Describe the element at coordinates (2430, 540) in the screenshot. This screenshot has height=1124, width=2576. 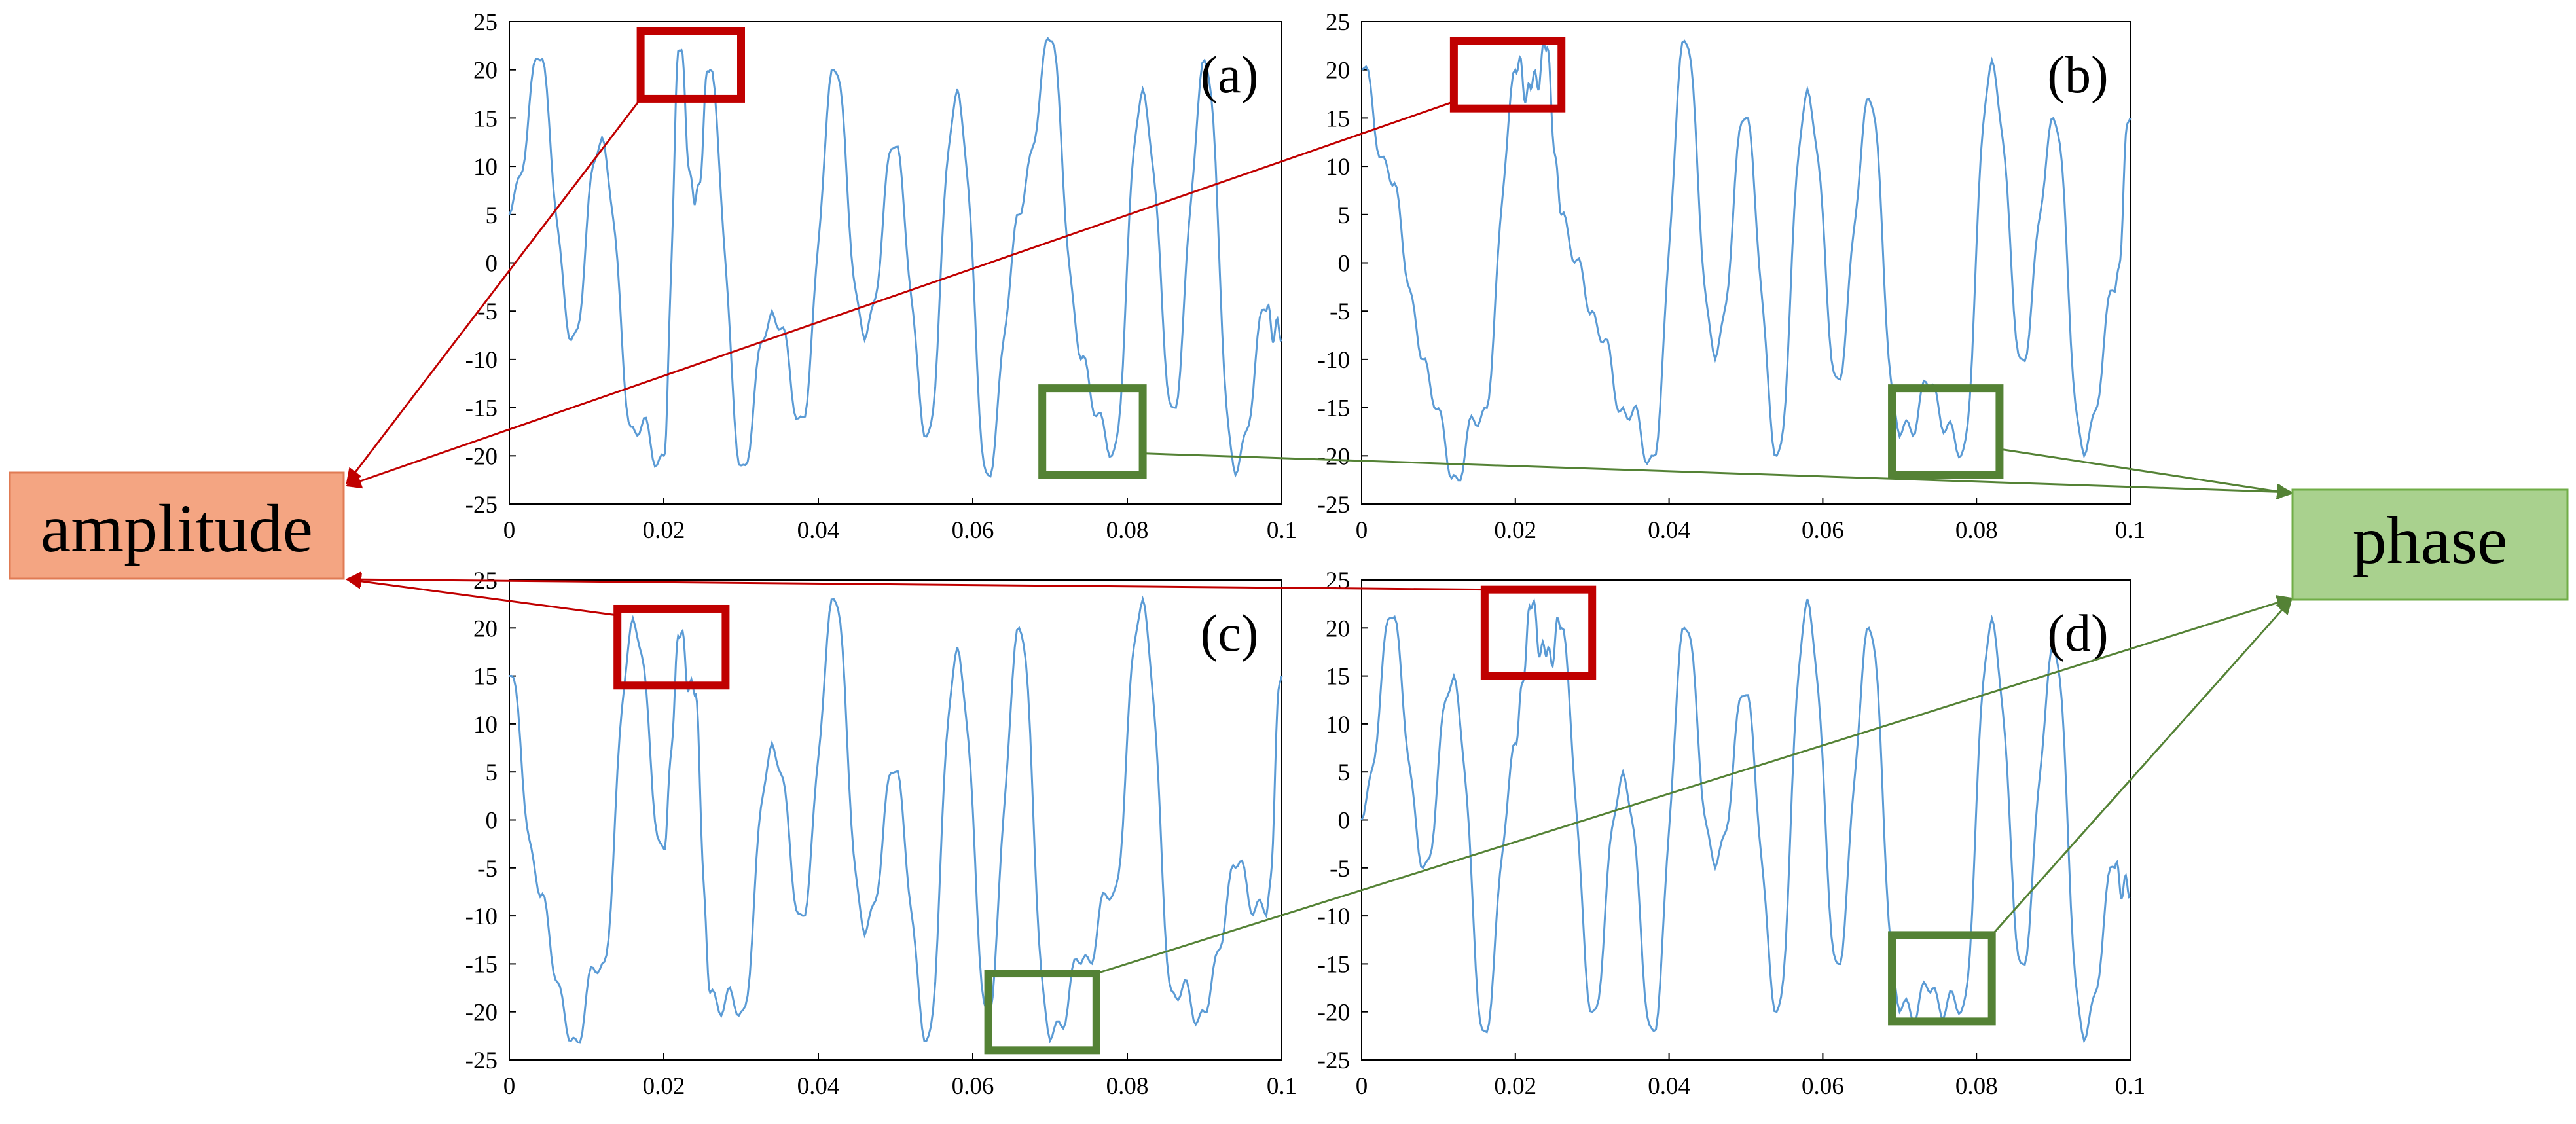
I see `phase-label: phase` at that location.